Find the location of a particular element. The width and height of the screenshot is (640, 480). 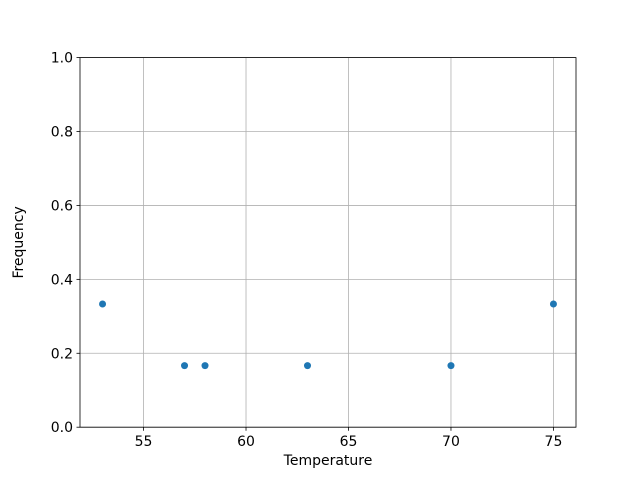

x-tick-label: 75 is located at coordinates (554, 442).